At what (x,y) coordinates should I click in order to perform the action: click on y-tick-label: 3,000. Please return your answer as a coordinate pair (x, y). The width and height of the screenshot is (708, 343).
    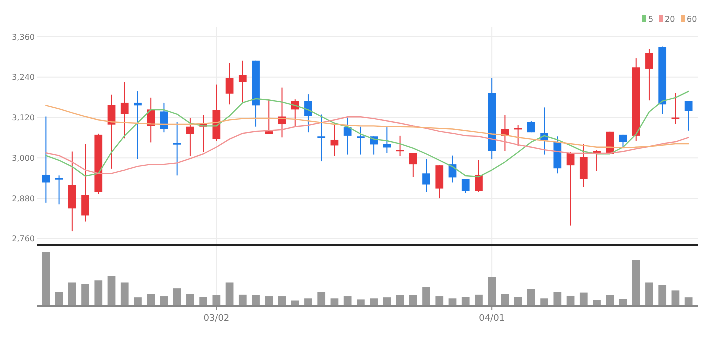
    Looking at the image, I should click on (23, 158).